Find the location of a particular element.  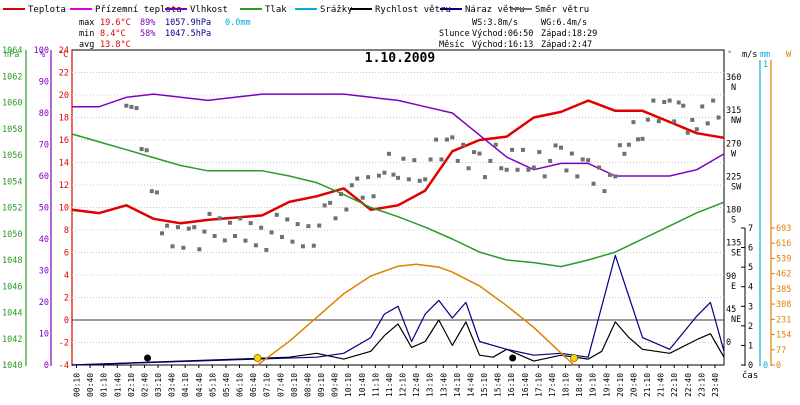

wind-tick-label: 3 is located at coordinates (750, 307).